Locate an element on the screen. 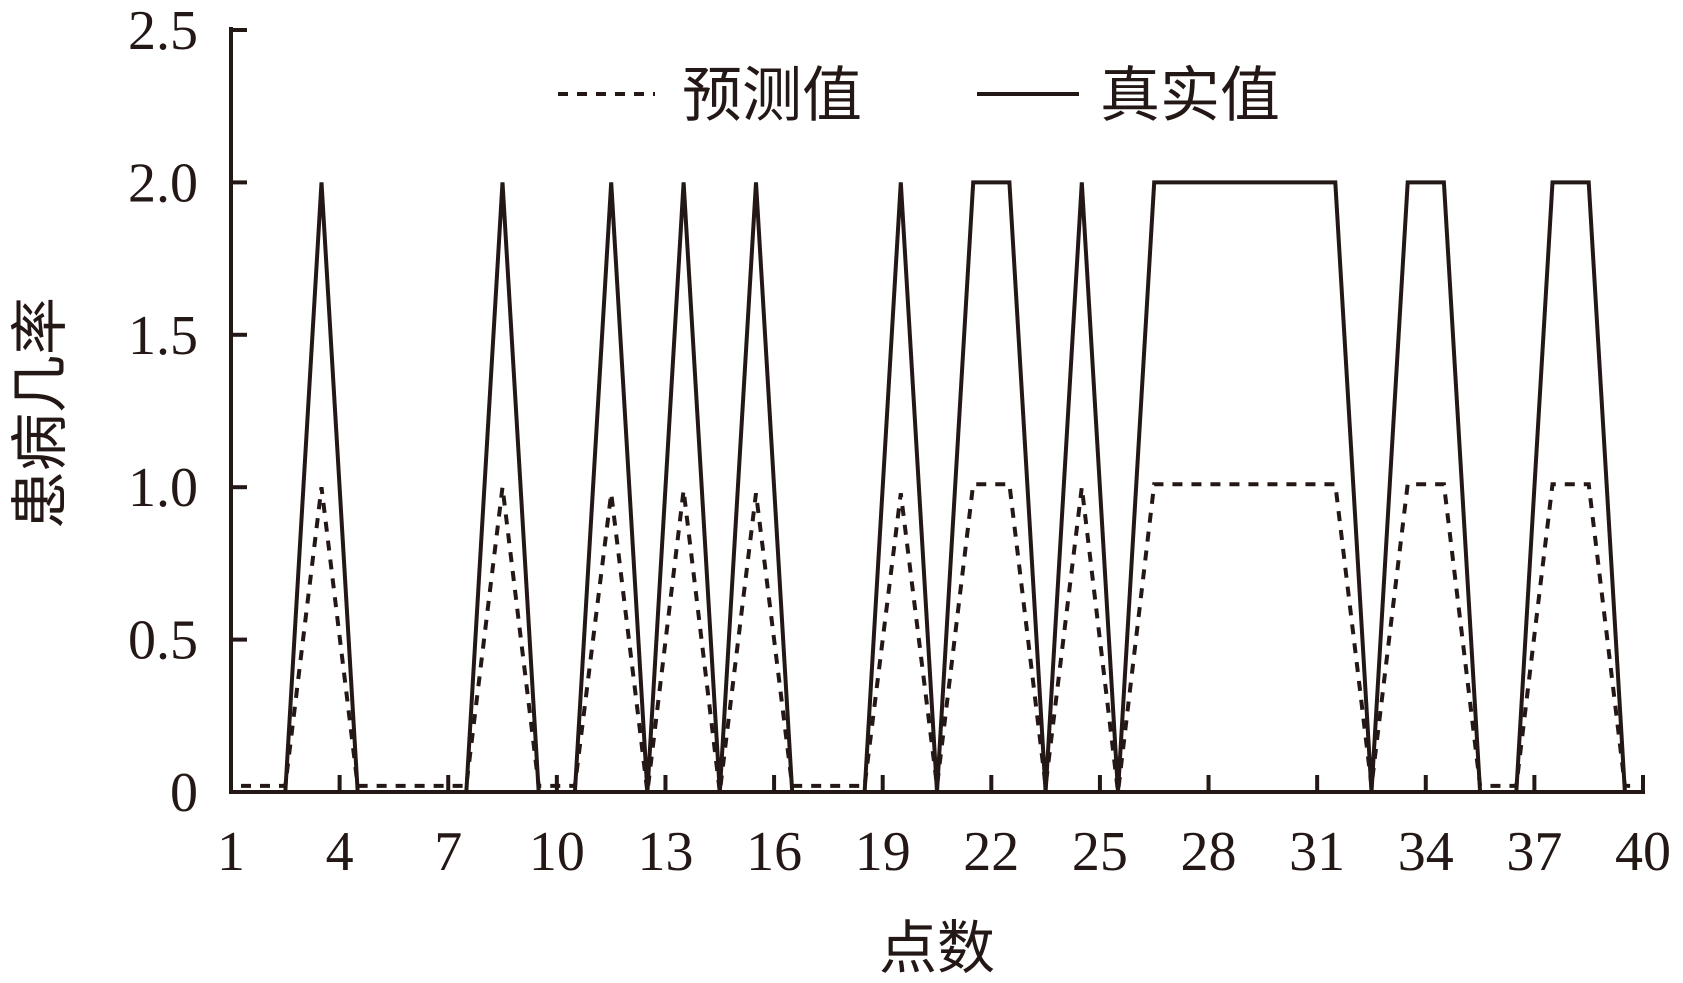 The width and height of the screenshot is (1683, 983). x-tick-label: 13 is located at coordinates (665, 852).